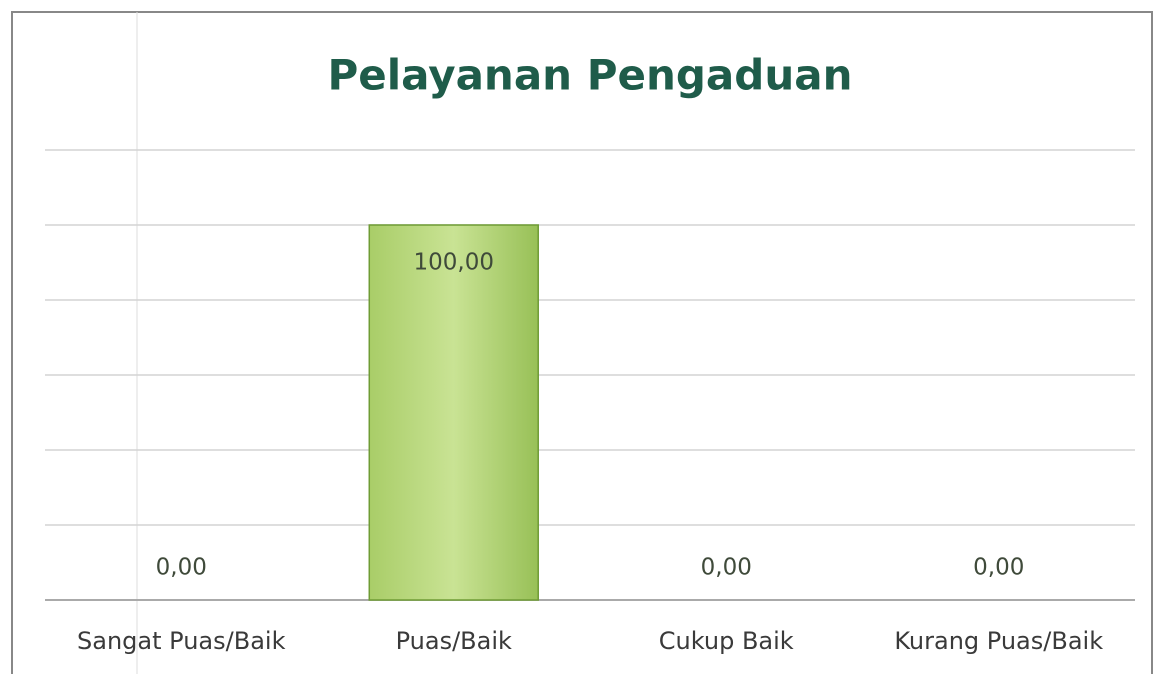 The height and width of the screenshot is (674, 1160). Describe the element at coordinates (454, 641) in the screenshot. I see `x-tick-label: Puas/Baik` at that location.